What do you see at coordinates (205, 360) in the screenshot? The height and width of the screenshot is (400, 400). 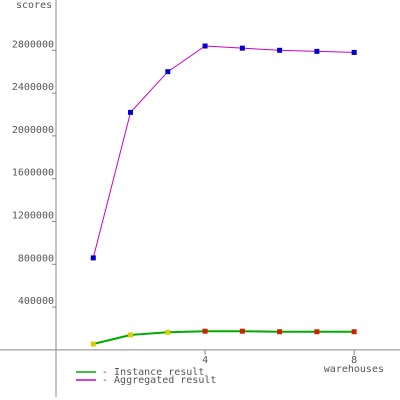 I see `x-tick-label: 4` at bounding box center [205, 360].